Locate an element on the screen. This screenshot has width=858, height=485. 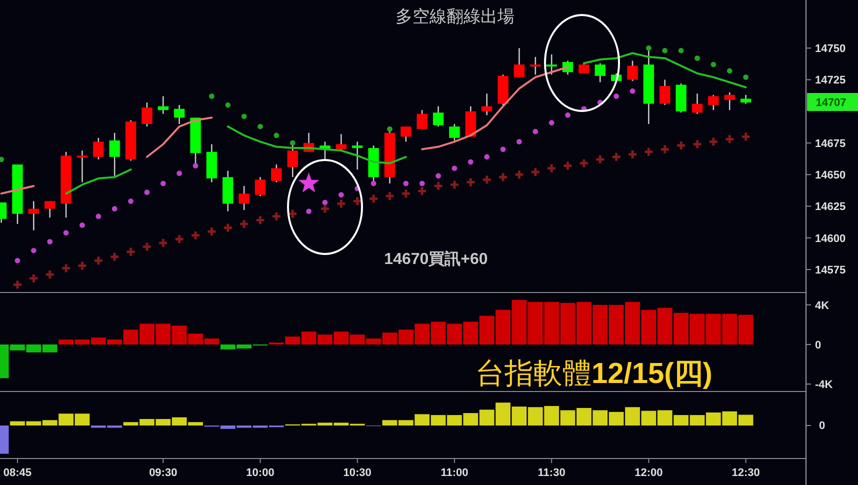
x-tick-label: 11:00 is located at coordinates (454, 473).